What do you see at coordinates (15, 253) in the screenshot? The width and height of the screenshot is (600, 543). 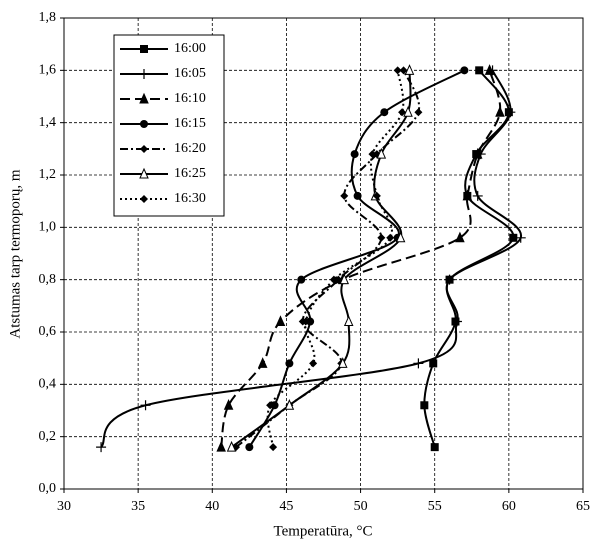 I see `y-axis-label: Atstumas tarp termoporų, m` at bounding box center [15, 253].